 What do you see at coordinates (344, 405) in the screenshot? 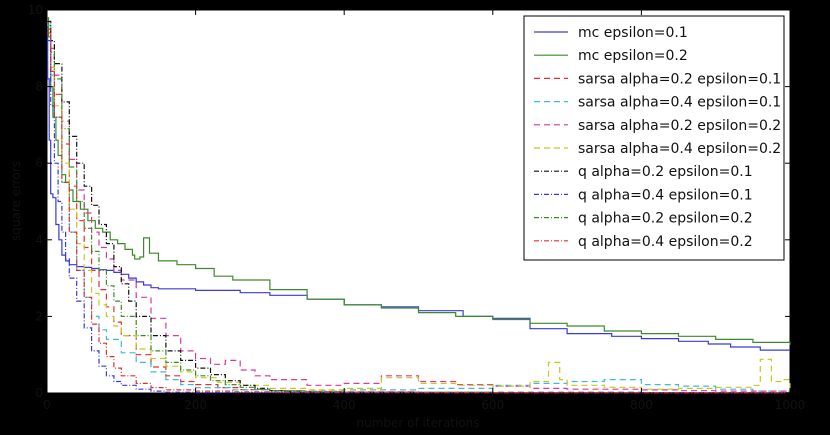
I see `x-tick-label: 400` at bounding box center [344, 405].